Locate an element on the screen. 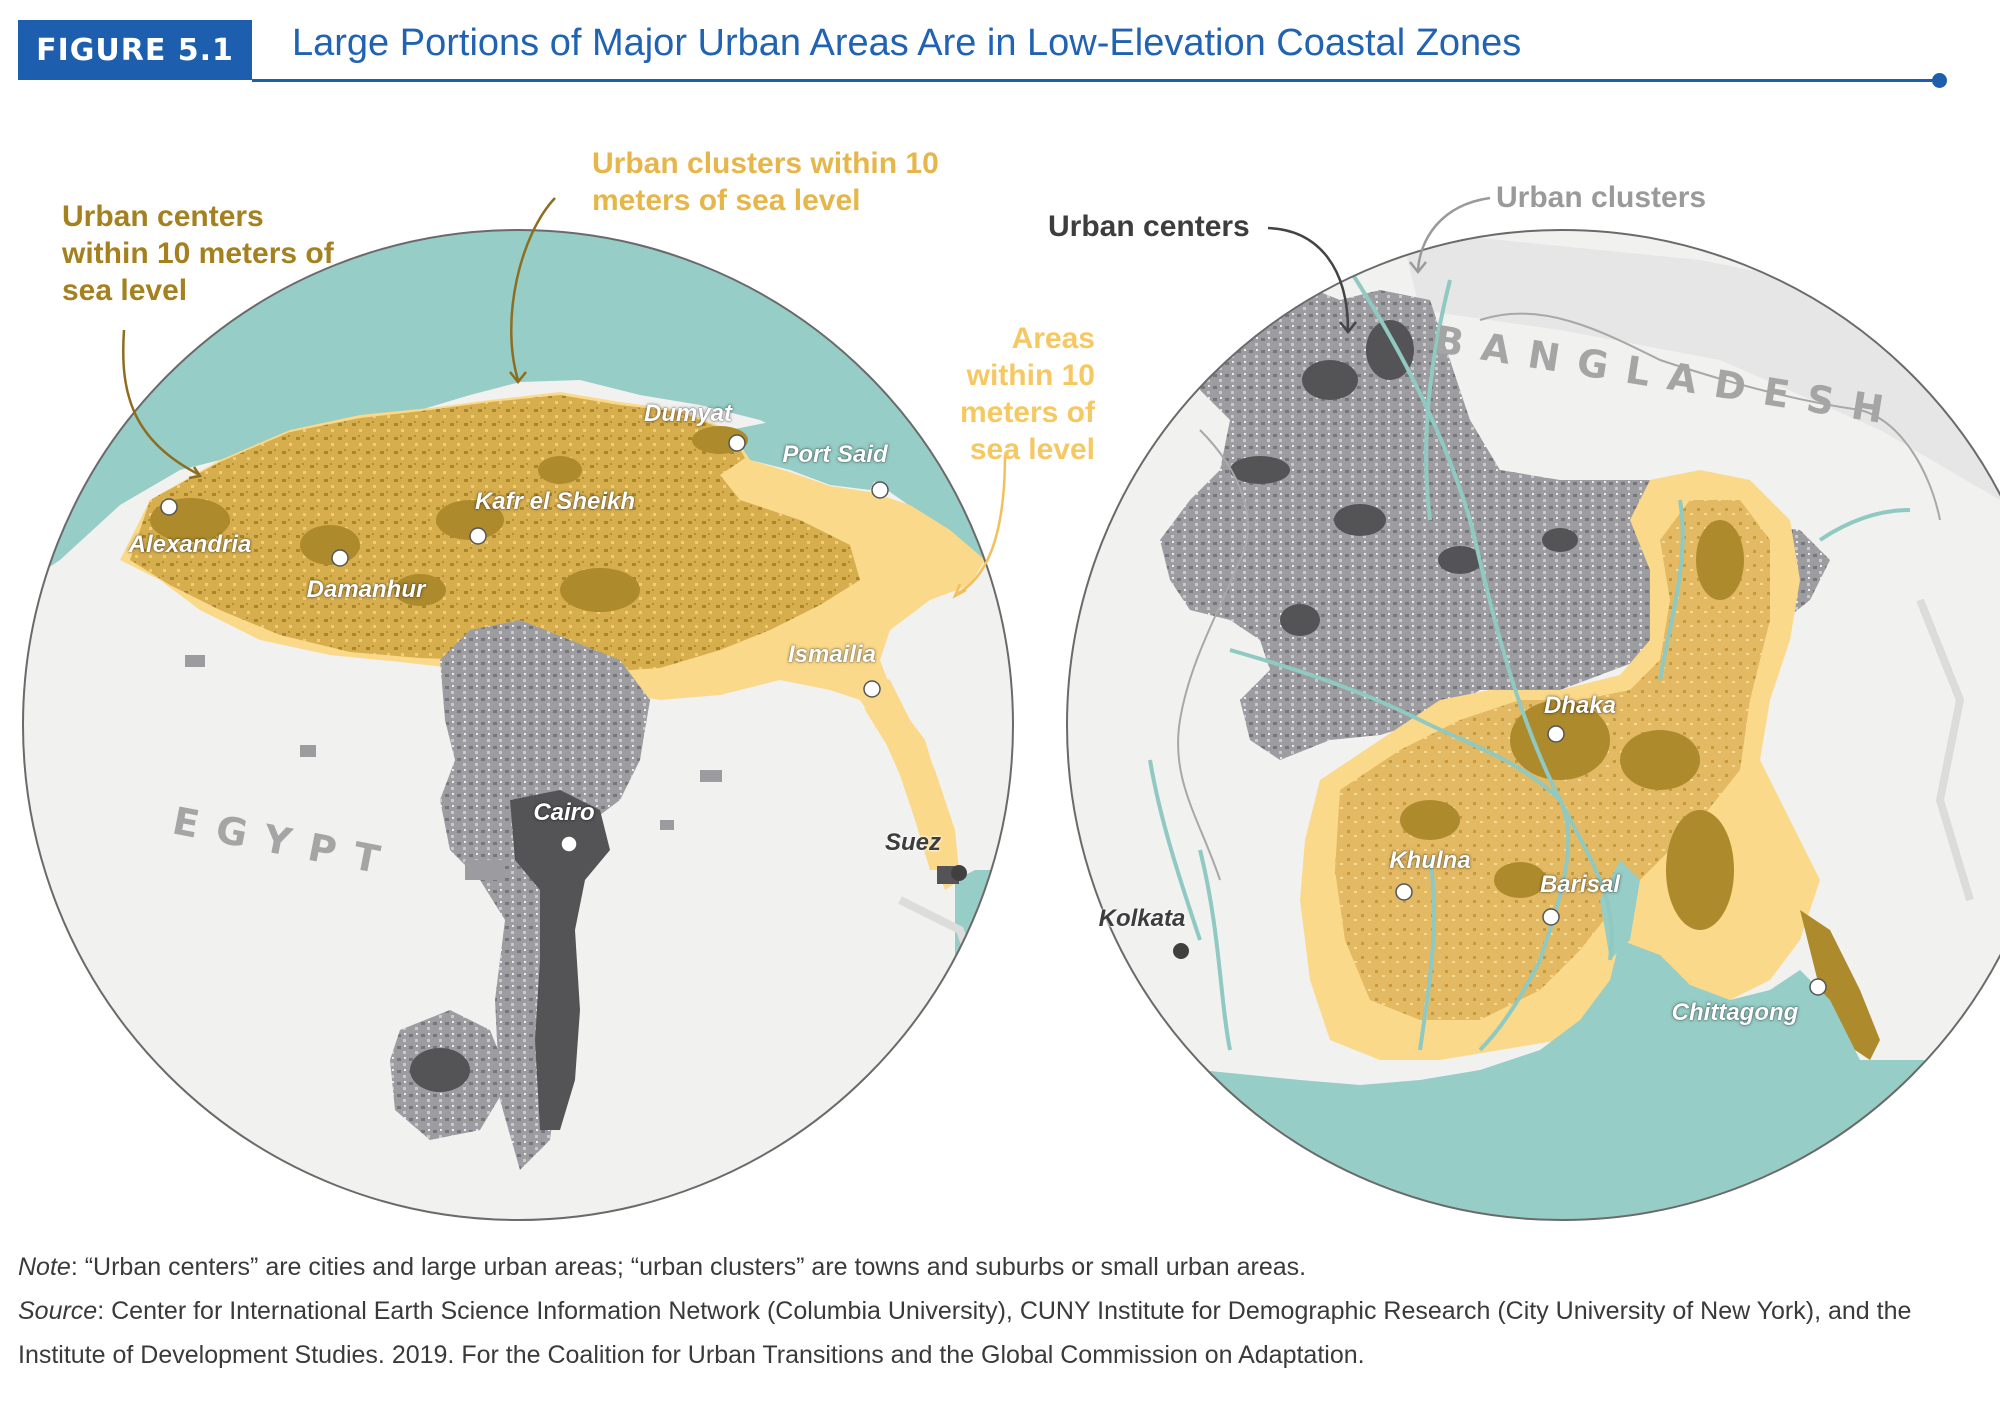 The height and width of the screenshot is (1414, 2000). city-khulna: Khulna is located at coordinates (1430, 860).